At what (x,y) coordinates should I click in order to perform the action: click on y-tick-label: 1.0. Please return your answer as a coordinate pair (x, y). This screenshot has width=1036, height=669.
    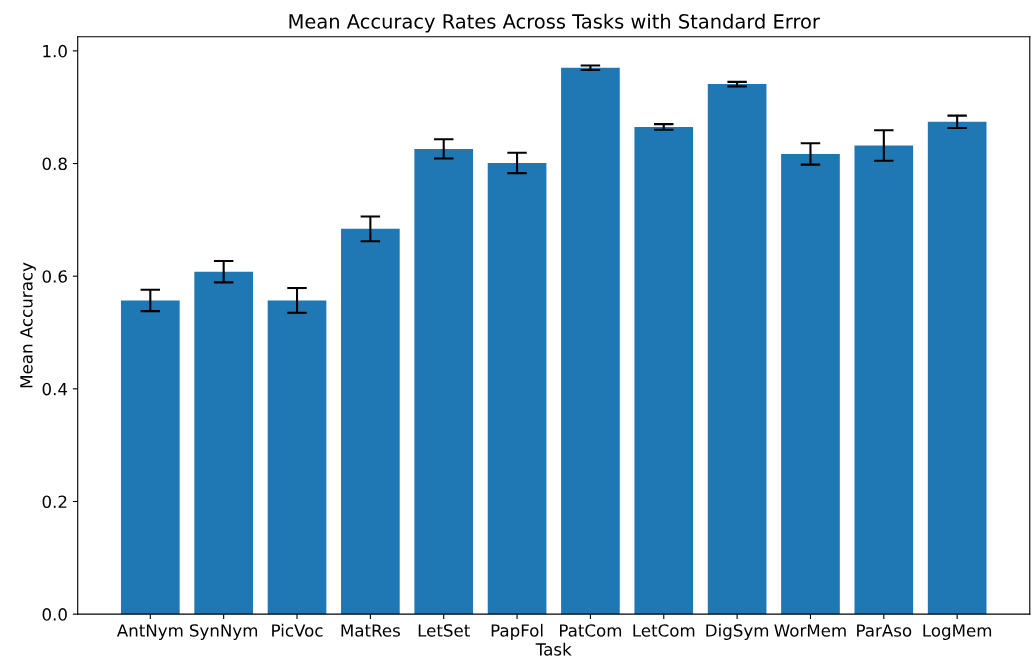
    Looking at the image, I should click on (55, 51).